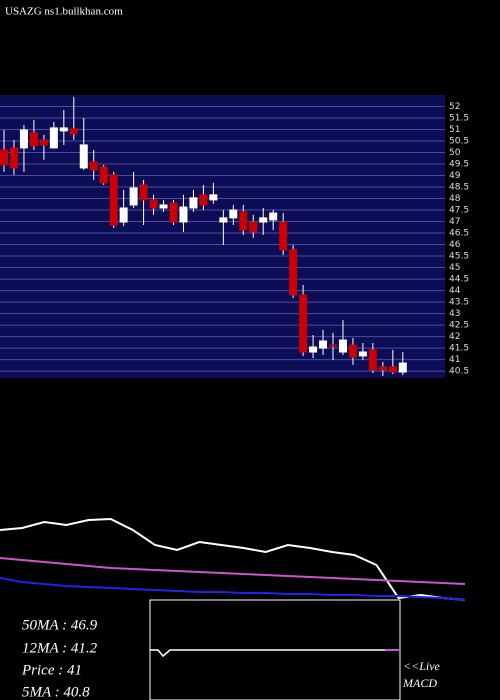  I want to click on y-tick-label: 45.5, so click(459, 257).